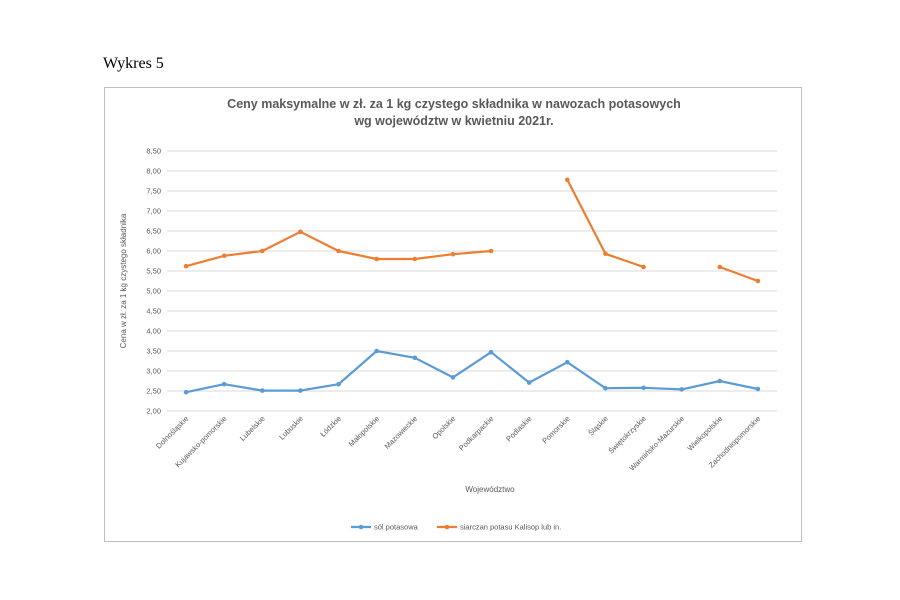 The image size is (900, 600). What do you see at coordinates (153, 231) in the screenshot?
I see `y-tick-label: 6,50` at bounding box center [153, 231].